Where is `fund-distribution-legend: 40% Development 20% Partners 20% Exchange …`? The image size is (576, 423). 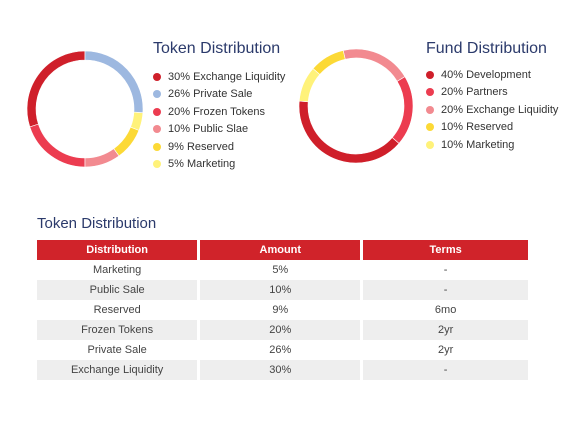
fund-distribution-legend: 40% Development 20% Partners 20% Exchange … is located at coordinates (492, 110).